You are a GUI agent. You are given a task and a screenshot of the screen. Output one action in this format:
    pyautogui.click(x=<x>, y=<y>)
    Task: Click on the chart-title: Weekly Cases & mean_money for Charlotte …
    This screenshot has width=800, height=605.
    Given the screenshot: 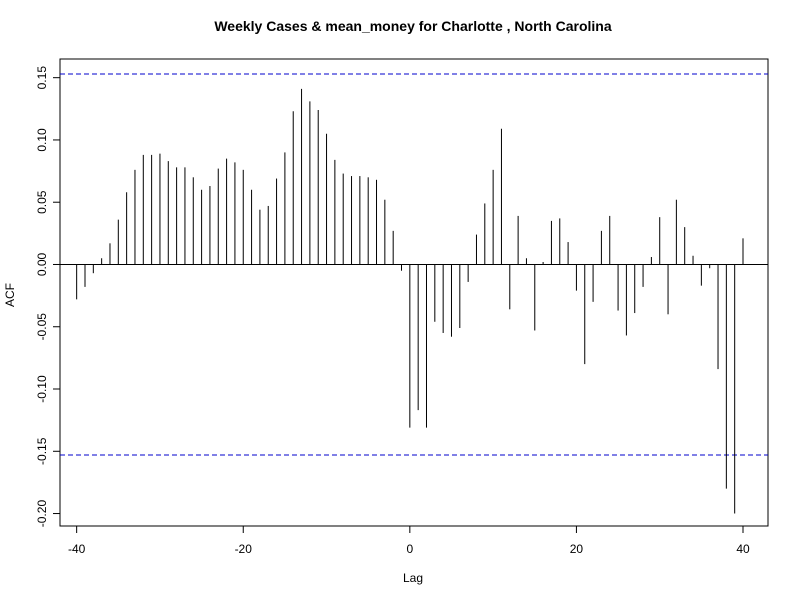 What is the action you would take?
    pyautogui.click(x=413, y=26)
    